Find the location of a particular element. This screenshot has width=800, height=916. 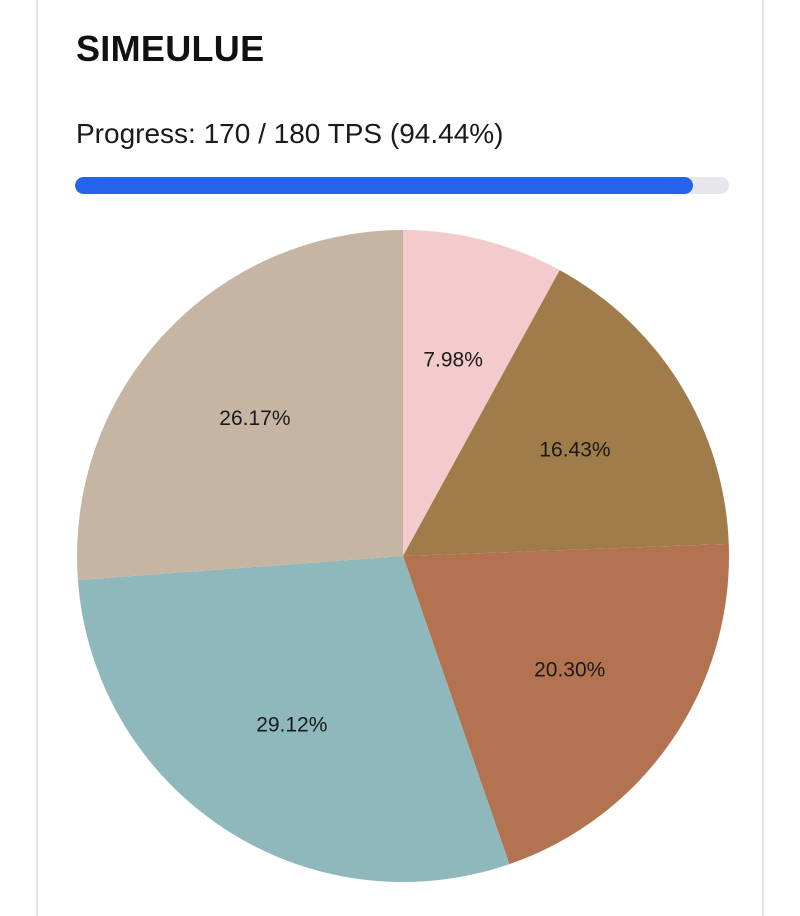

pie-slice-label: 20.30% is located at coordinates (569, 670).